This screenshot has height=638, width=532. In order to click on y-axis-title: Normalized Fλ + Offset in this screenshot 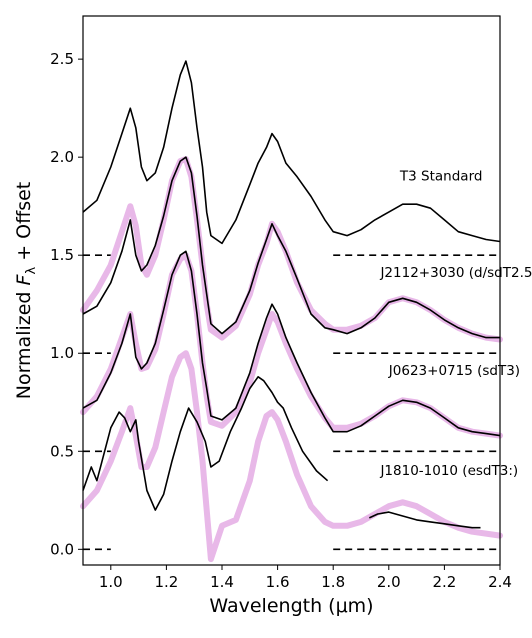, I will do `click(26, 291)`.